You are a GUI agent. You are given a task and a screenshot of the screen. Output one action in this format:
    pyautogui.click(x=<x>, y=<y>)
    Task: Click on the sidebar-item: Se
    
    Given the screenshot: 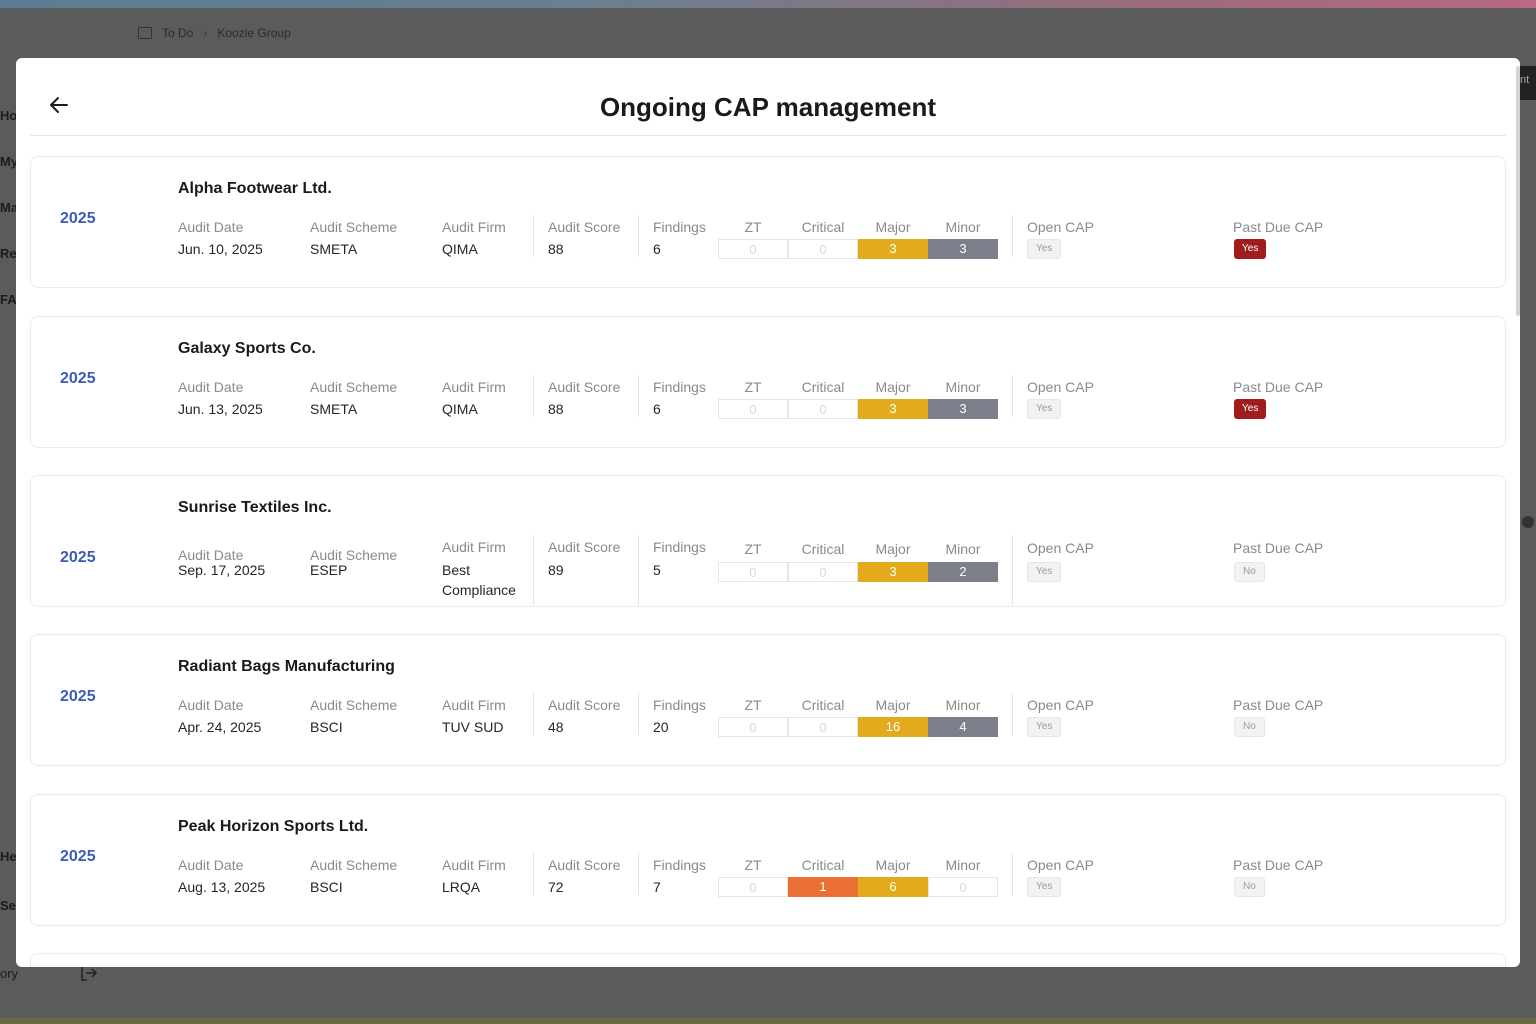 What is the action you would take?
    pyautogui.click(x=8, y=905)
    